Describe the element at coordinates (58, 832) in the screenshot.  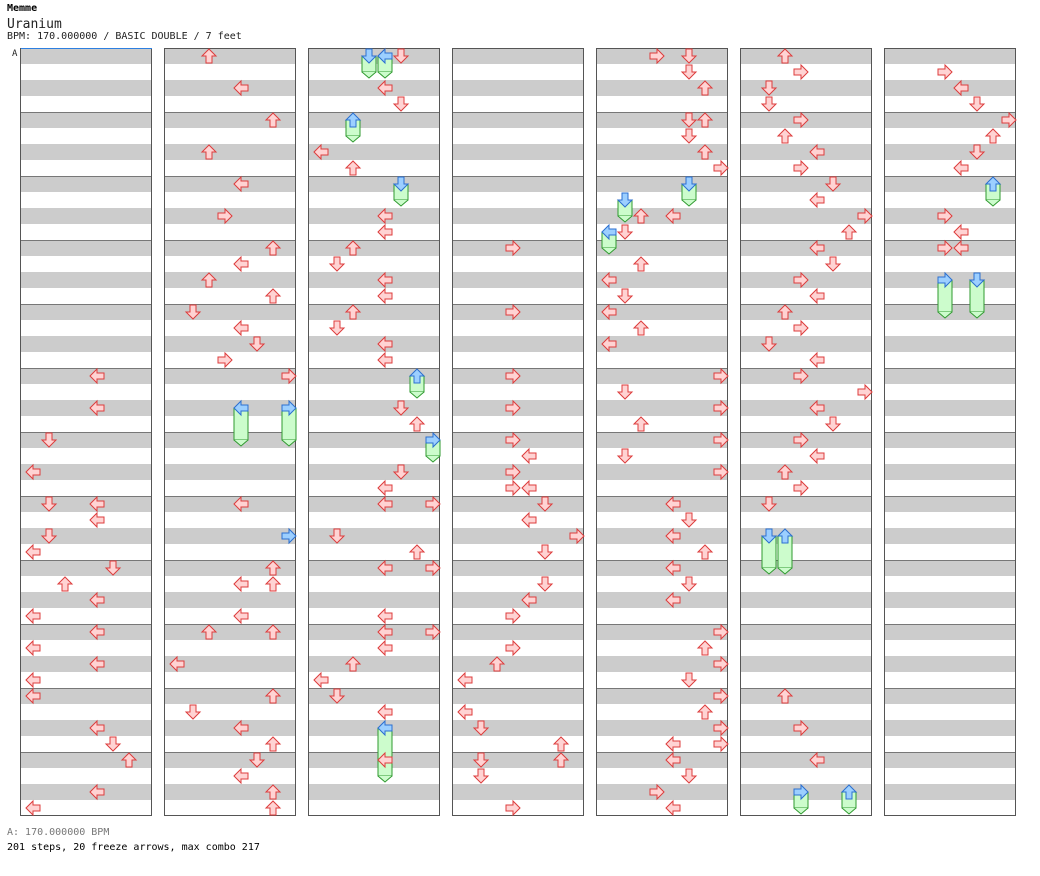
I see `footer-bpm-line: A: 170.000000 BPM` at that location.